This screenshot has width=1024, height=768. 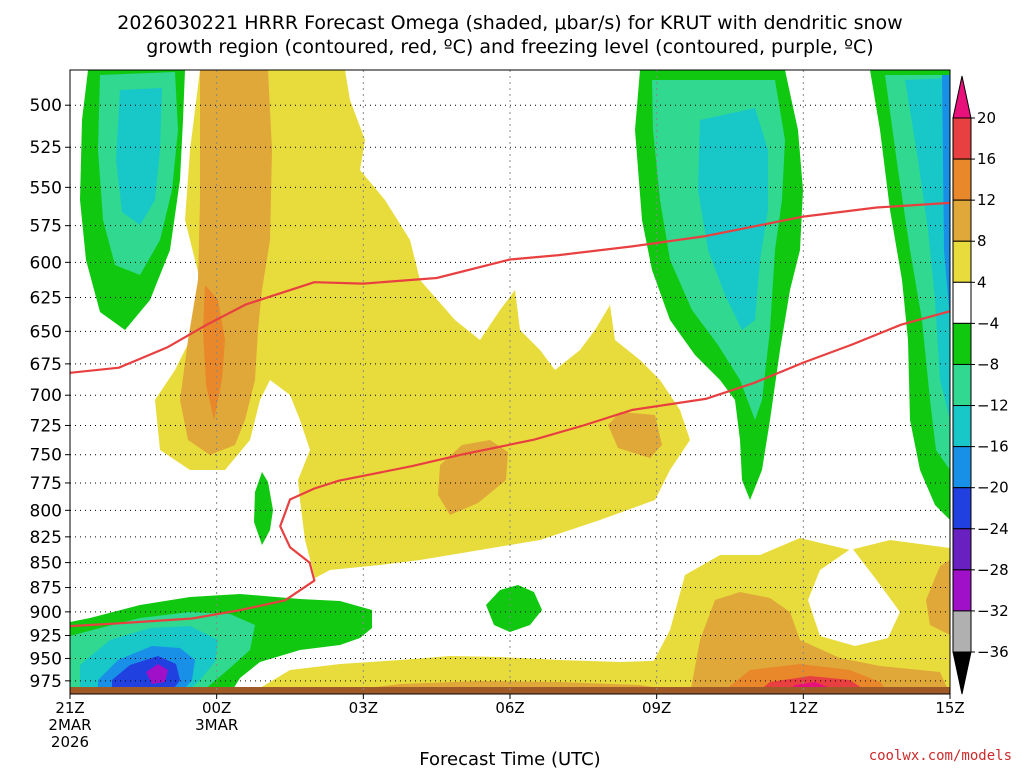 I want to click on omega-cyan-right-column, so click(x=733, y=219).